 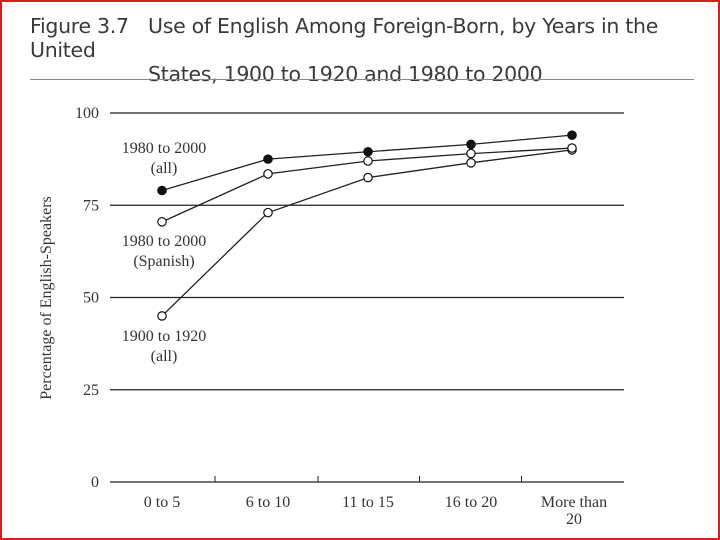 What do you see at coordinates (91, 298) in the screenshot?
I see `y-tick-label-50: 50` at bounding box center [91, 298].